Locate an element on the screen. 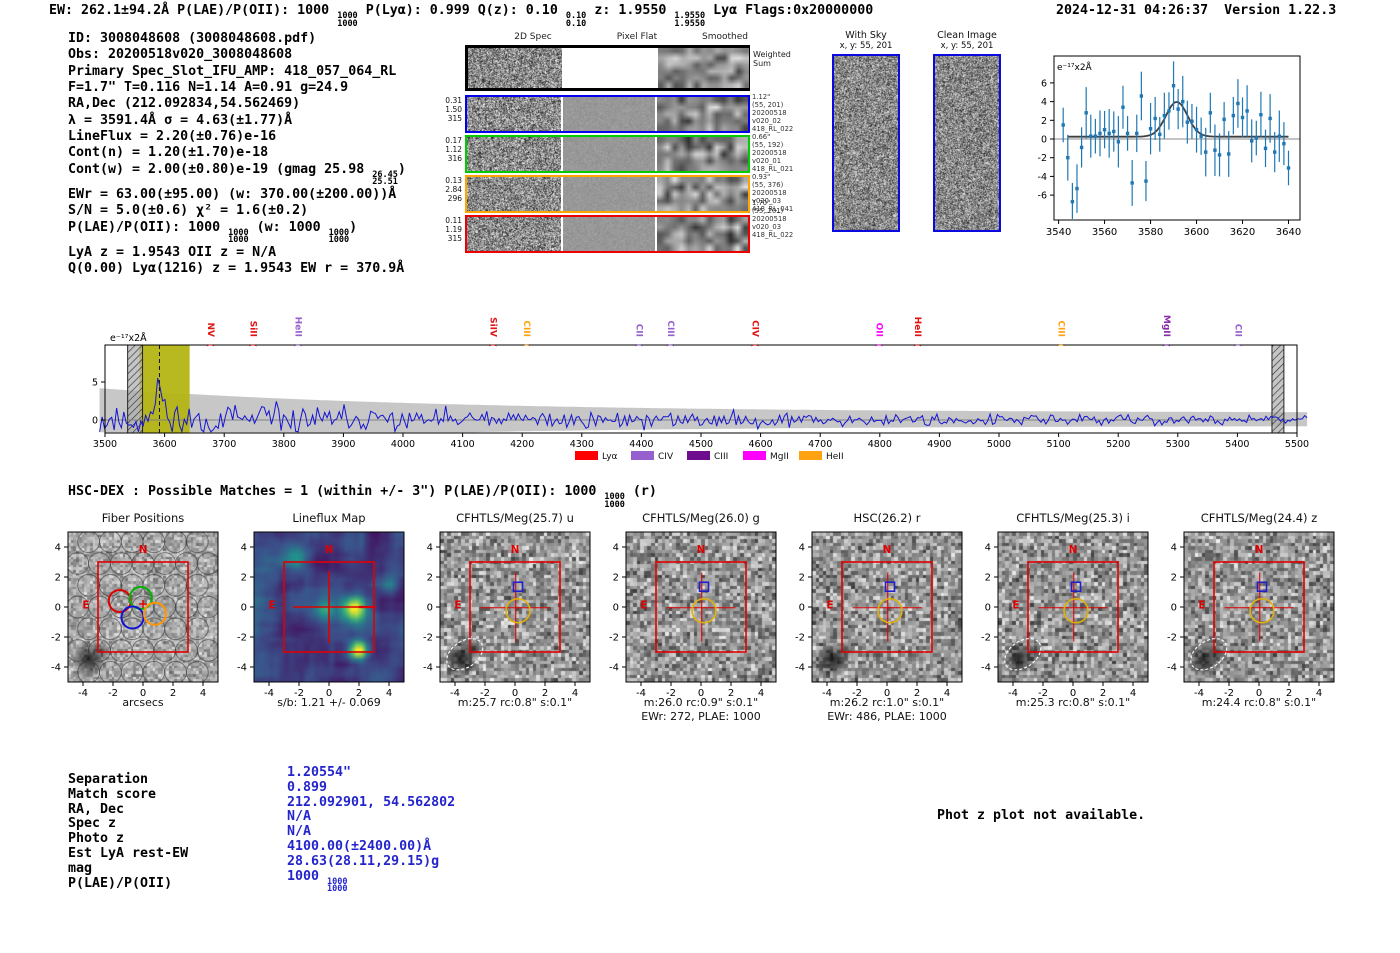 This screenshot has height=953, width=1400. cutout-caption2: EWr: 272, PLAE: 1000 is located at coordinates (701, 716).